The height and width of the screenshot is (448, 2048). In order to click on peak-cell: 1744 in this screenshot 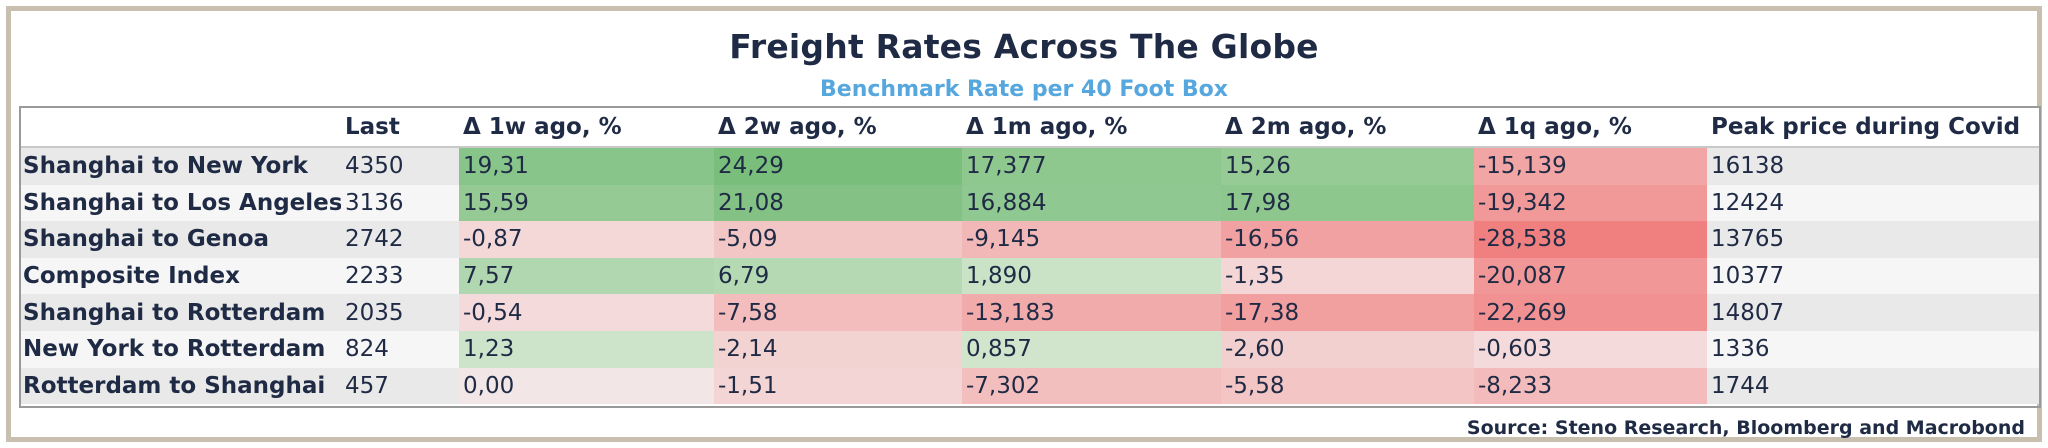, I will do `click(1873, 386)`.